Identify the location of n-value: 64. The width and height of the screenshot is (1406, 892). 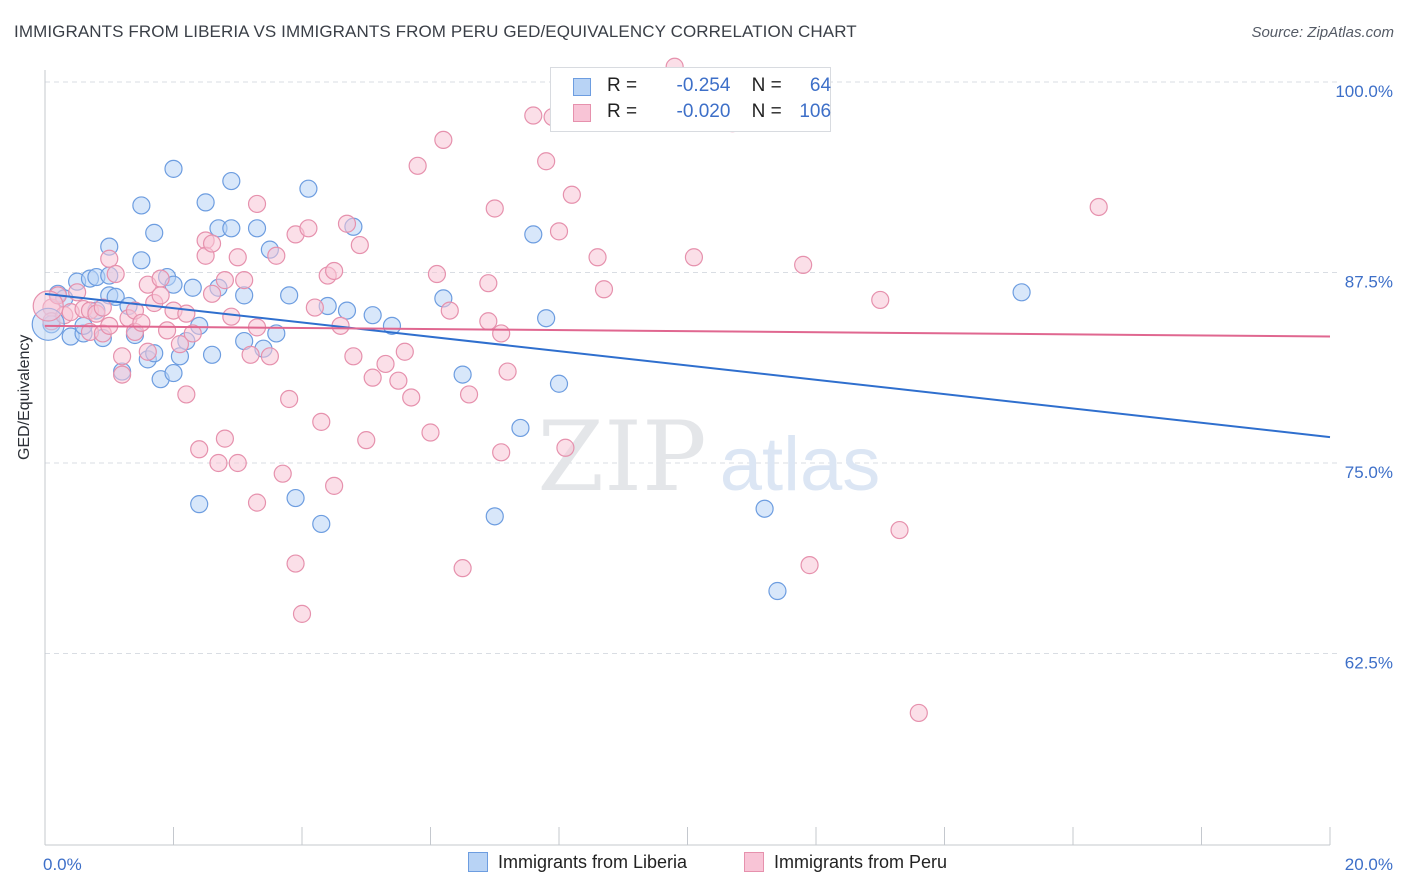
(820, 85).